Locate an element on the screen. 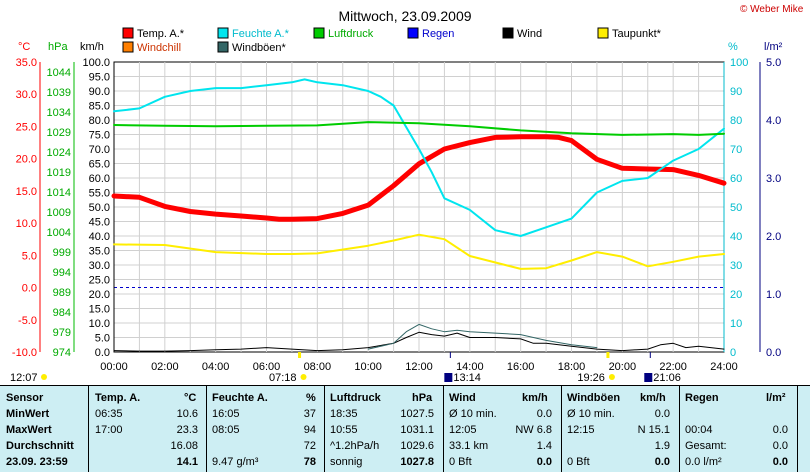  temp-header: Temp. A. is located at coordinates (118, 398).